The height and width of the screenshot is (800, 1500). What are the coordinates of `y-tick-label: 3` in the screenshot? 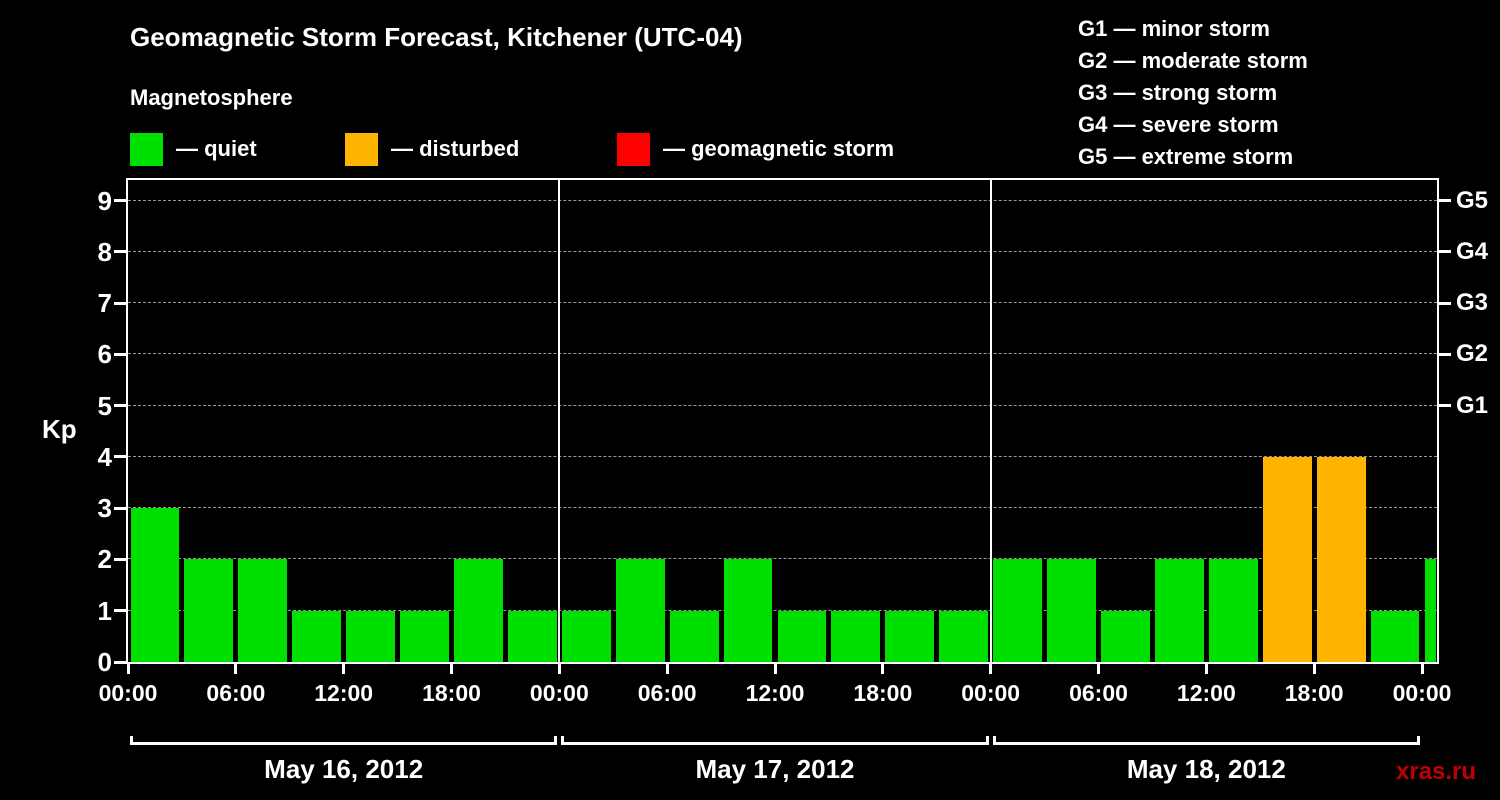 It's located at (104, 508).